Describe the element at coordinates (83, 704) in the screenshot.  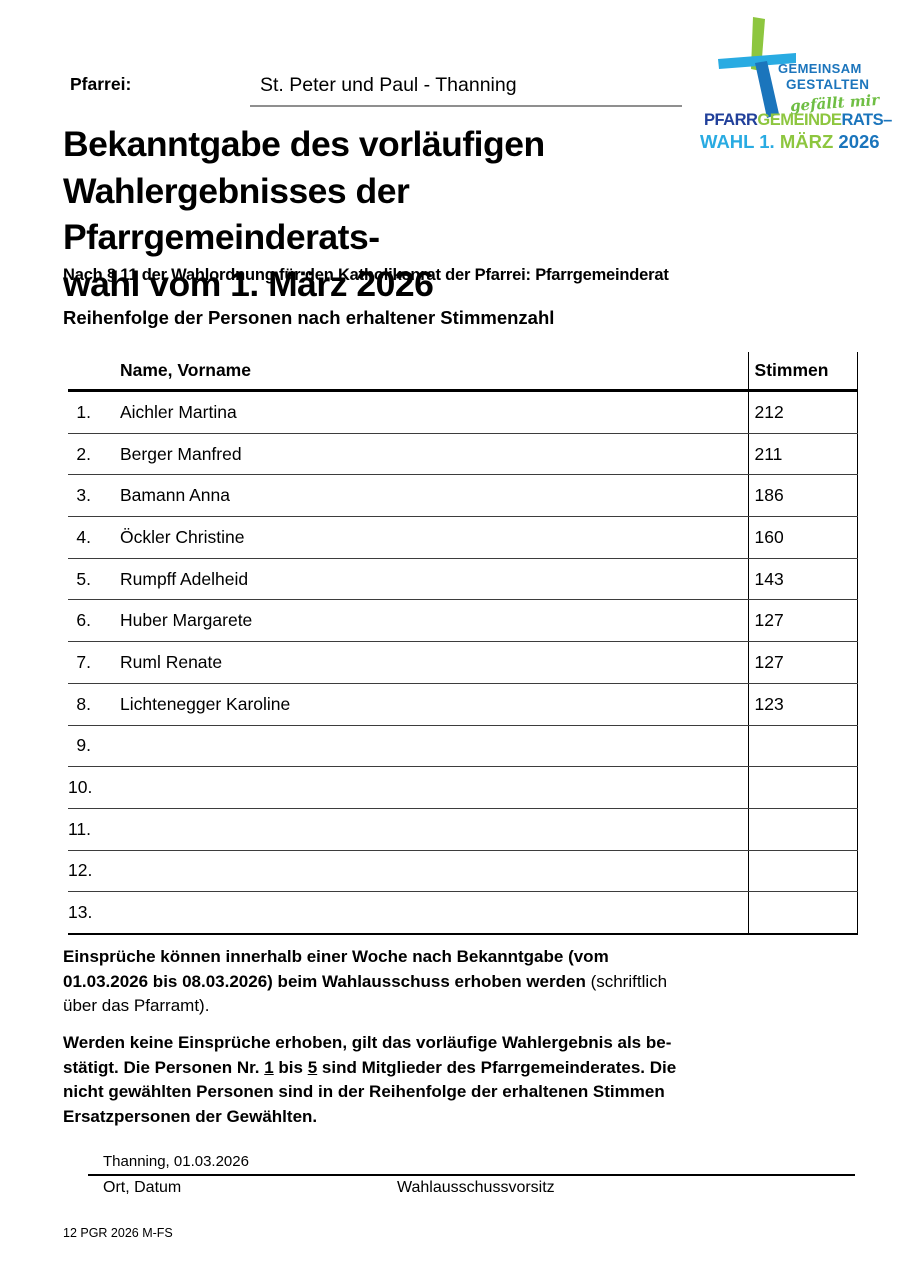
I see `rank-cell: 8.` at that location.